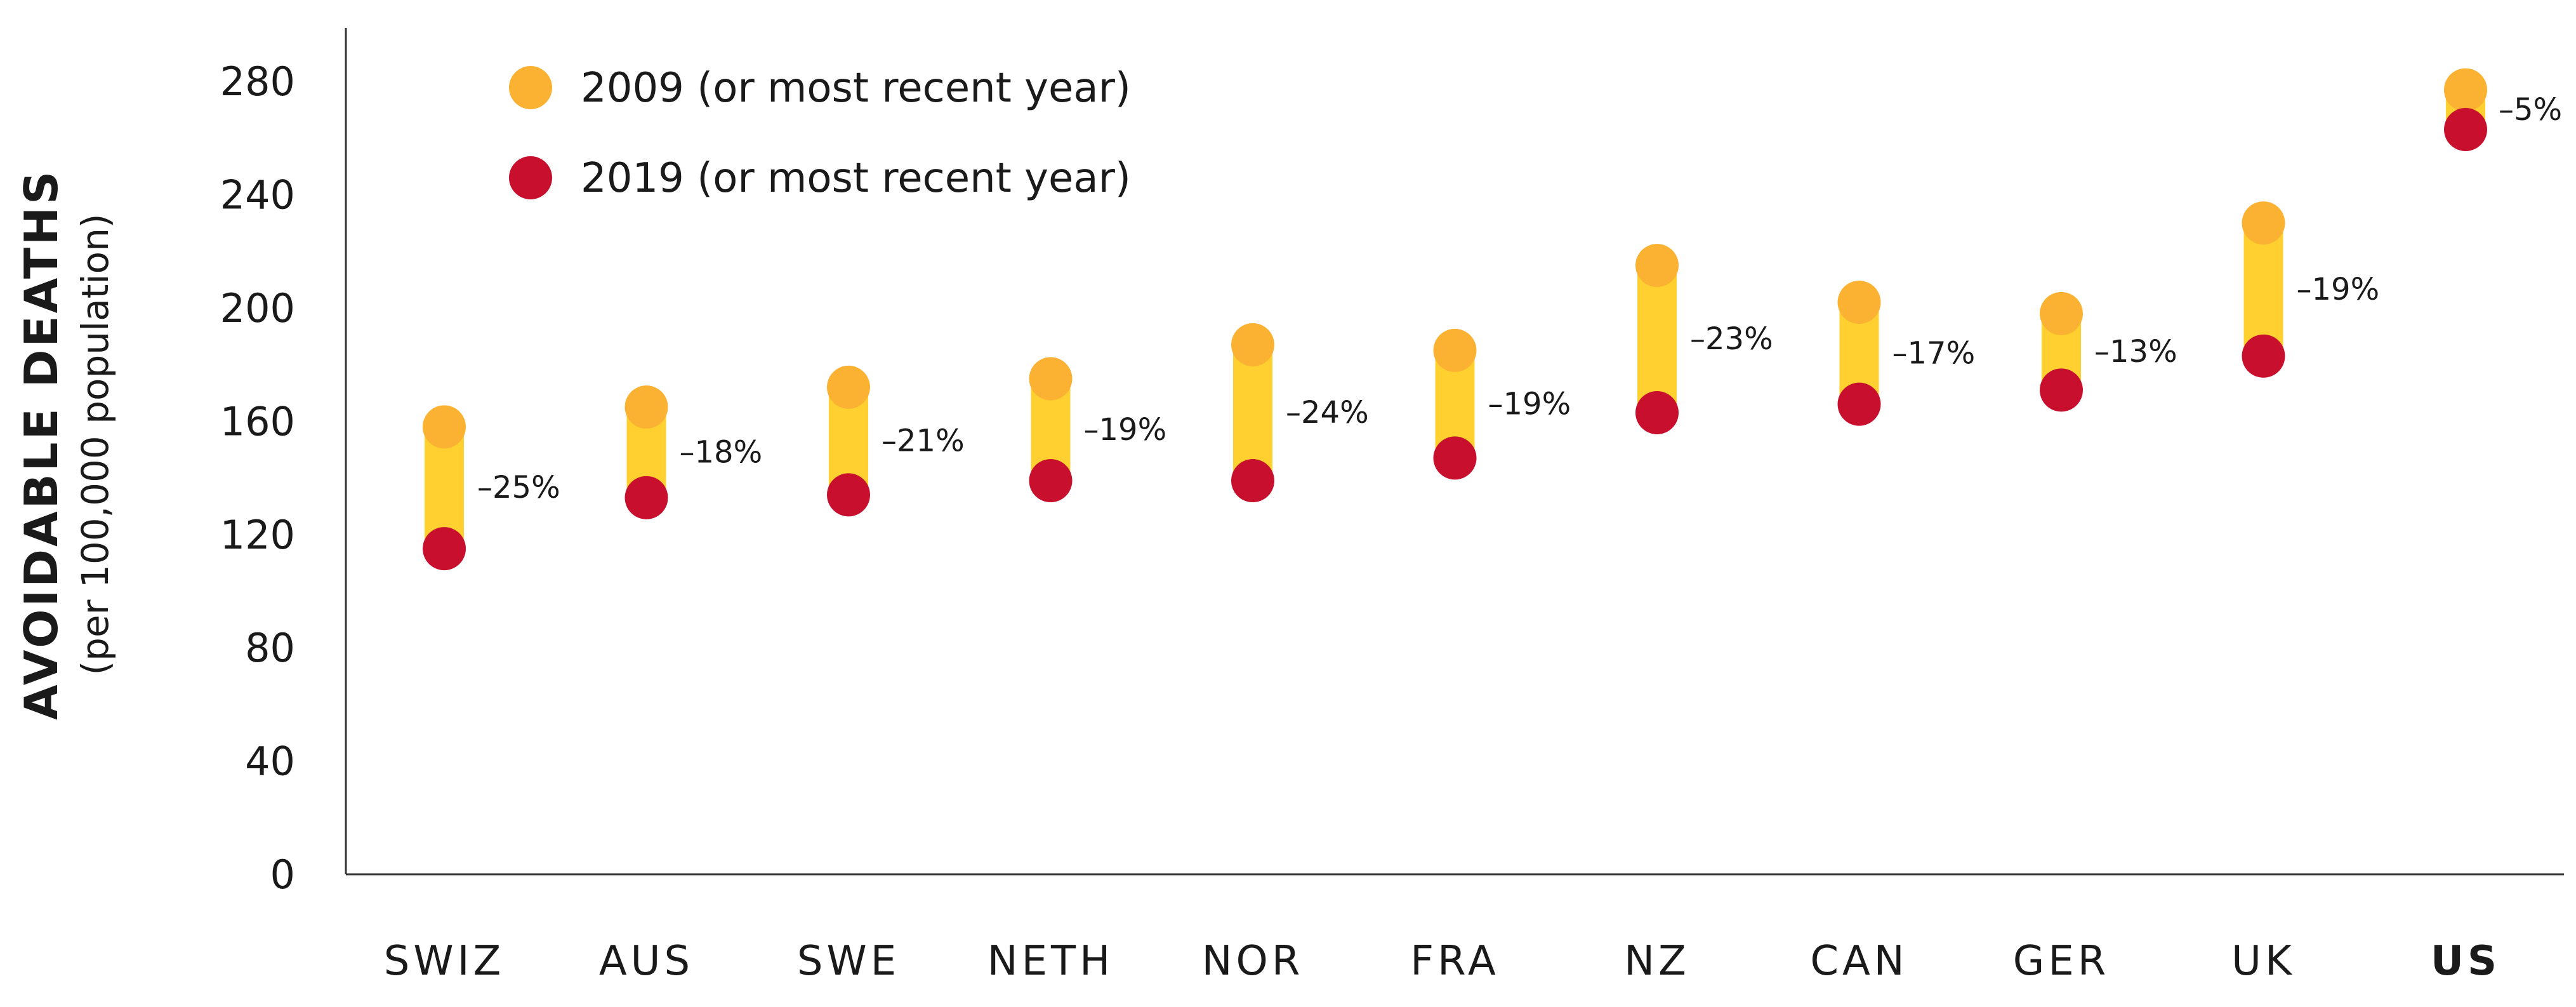 The image size is (2576, 1007). I want to click on x-tick-label: GER, so click(2062, 962).